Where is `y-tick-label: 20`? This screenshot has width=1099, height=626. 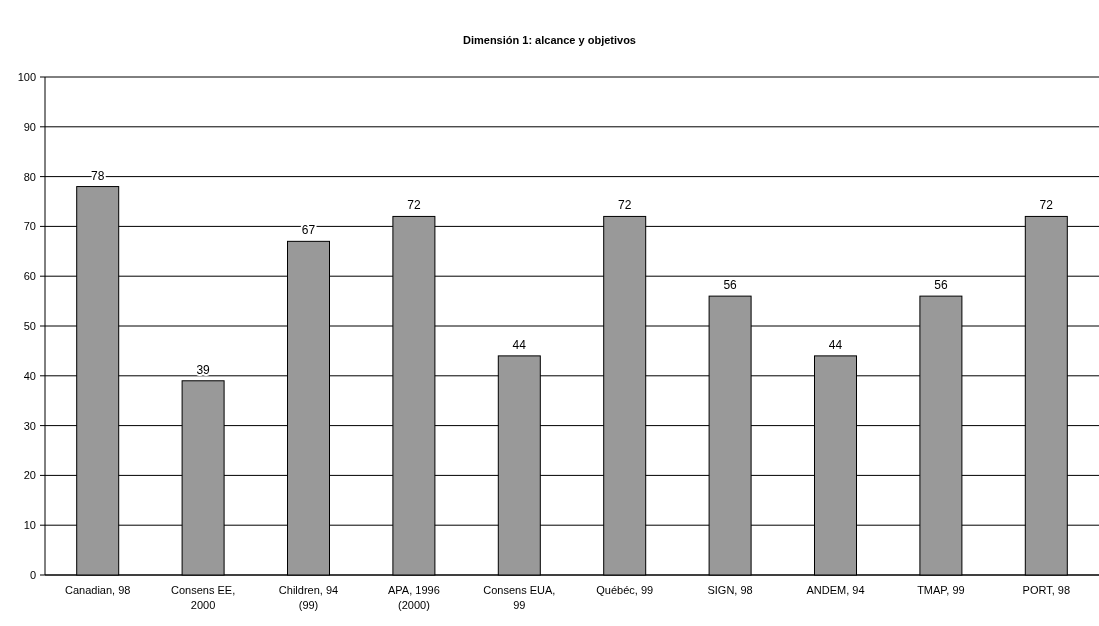 y-tick-label: 20 is located at coordinates (29, 475).